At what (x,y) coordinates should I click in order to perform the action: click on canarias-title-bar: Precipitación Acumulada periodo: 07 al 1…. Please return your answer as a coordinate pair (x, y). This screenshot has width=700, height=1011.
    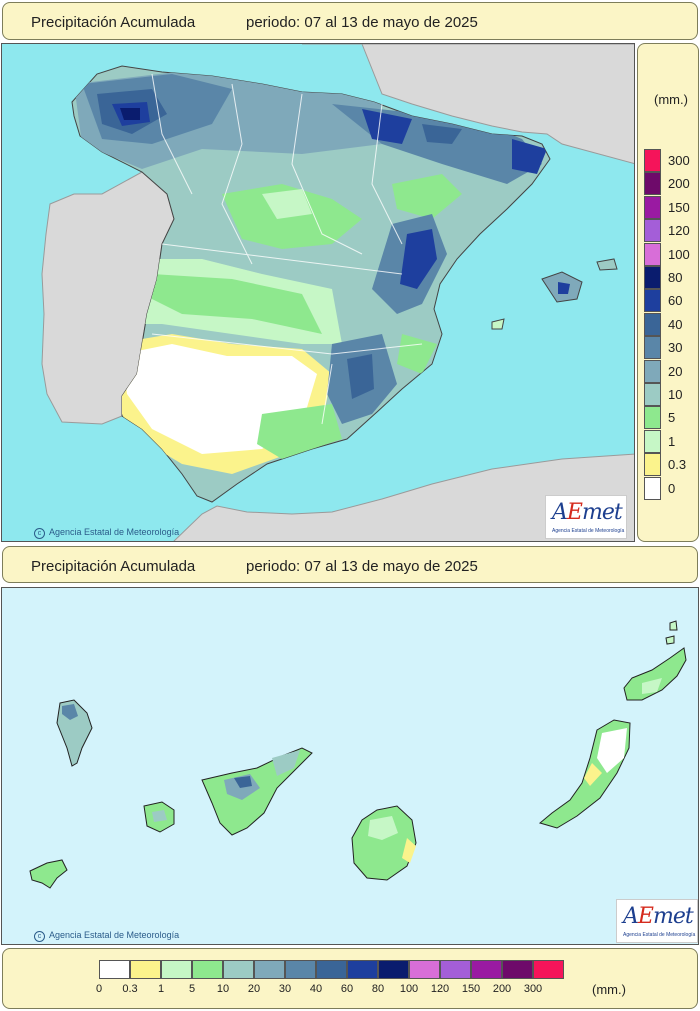
    Looking at the image, I should click on (350, 564).